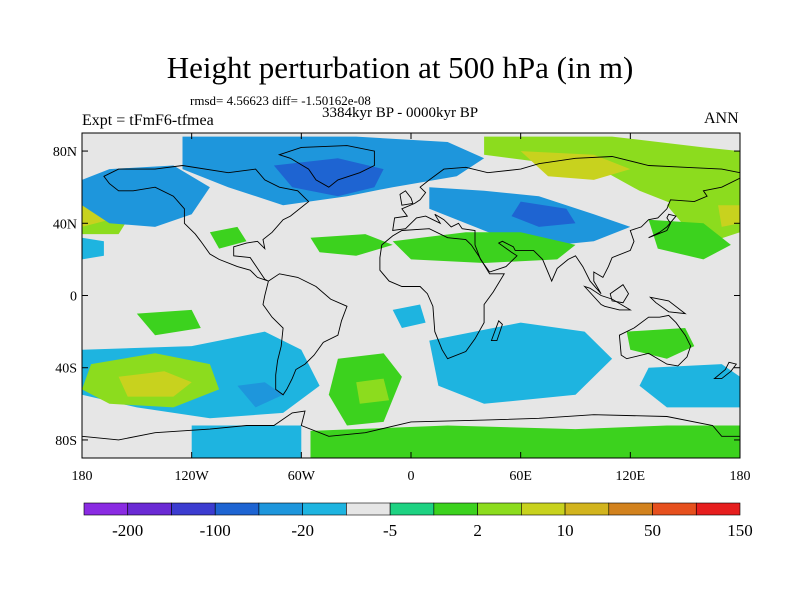 The image size is (800, 600). Describe the element at coordinates (351, 245) in the screenshot. I see `region-n-atlantic-positive` at that location.